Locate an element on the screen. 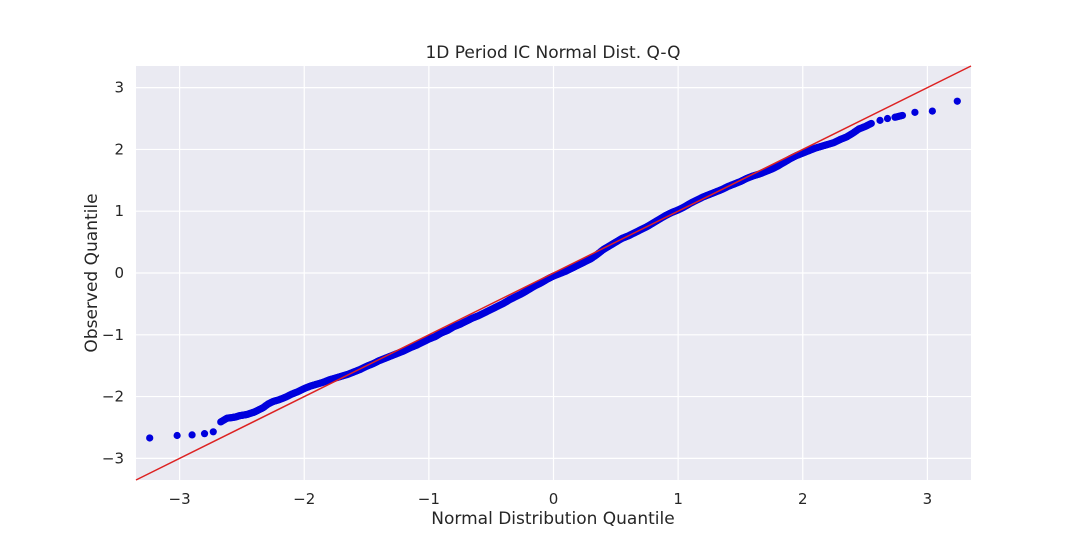  y-tick-label: −2 is located at coordinates (113, 397).